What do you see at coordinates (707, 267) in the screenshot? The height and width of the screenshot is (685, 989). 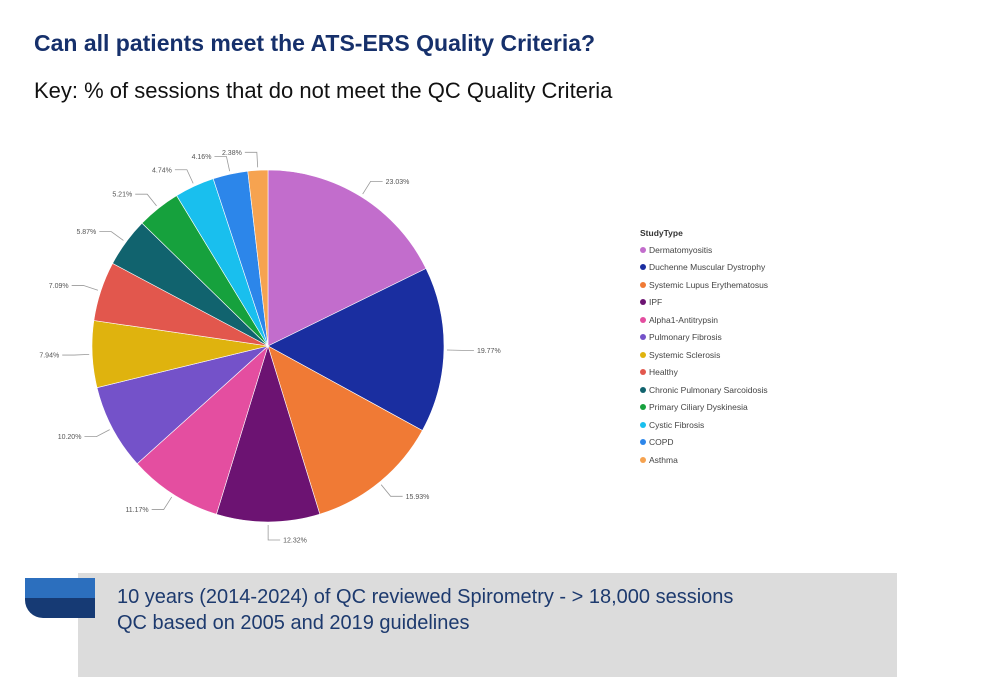 I see `legend-label: Duchenne Muscular Dystrophy` at bounding box center [707, 267].